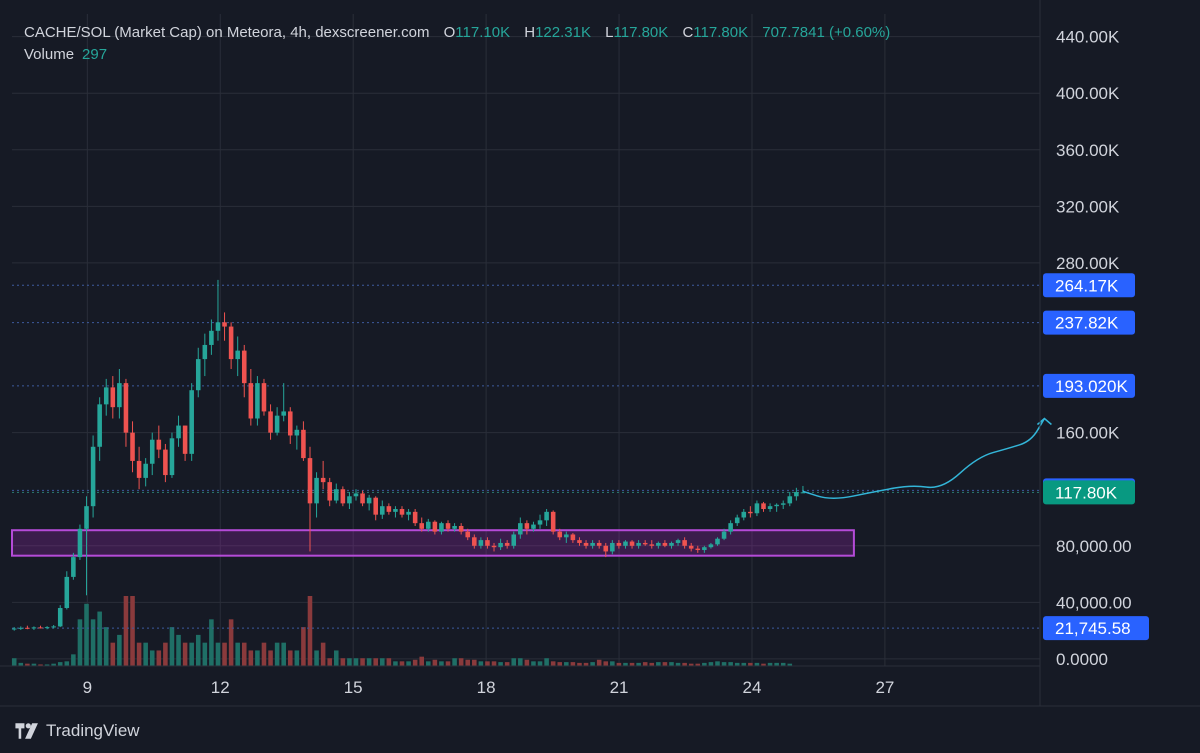  What do you see at coordinates (826, 32) in the screenshot?
I see `change-value: 707.7841 (+0.60%)` at bounding box center [826, 32].